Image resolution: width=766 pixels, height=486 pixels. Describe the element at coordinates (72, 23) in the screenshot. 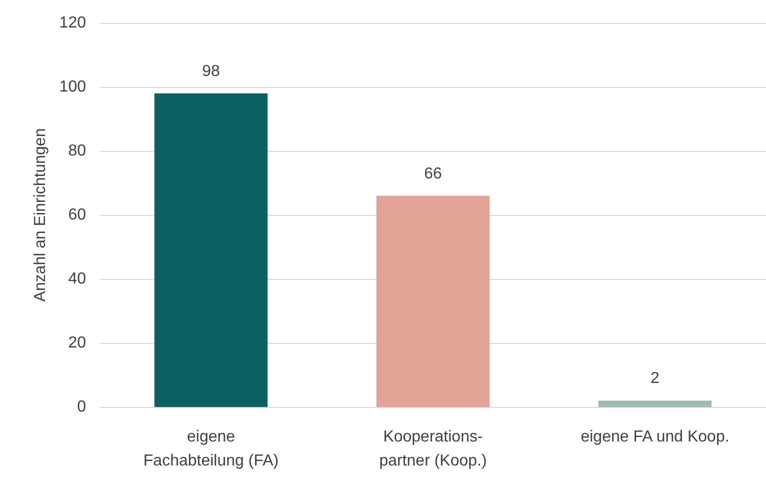

I see `y-tick-label: 120` at that location.